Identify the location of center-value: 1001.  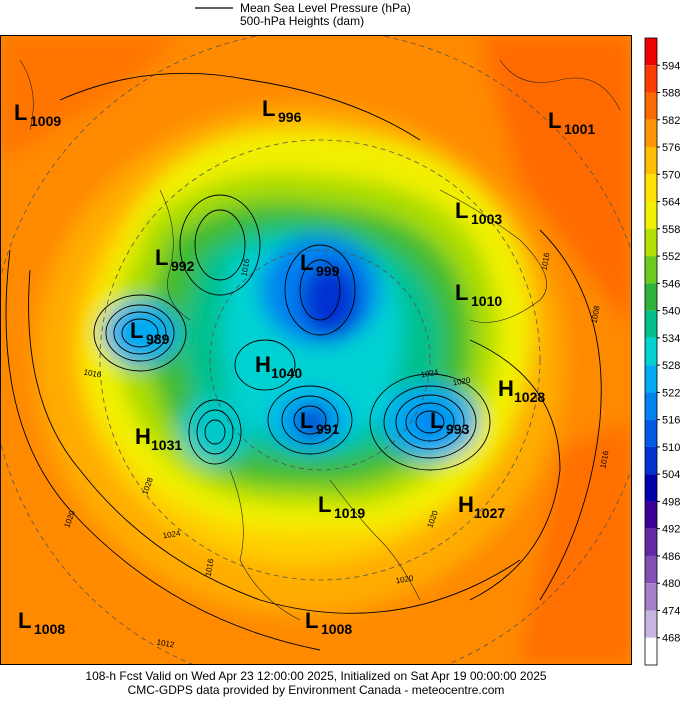
(579, 129).